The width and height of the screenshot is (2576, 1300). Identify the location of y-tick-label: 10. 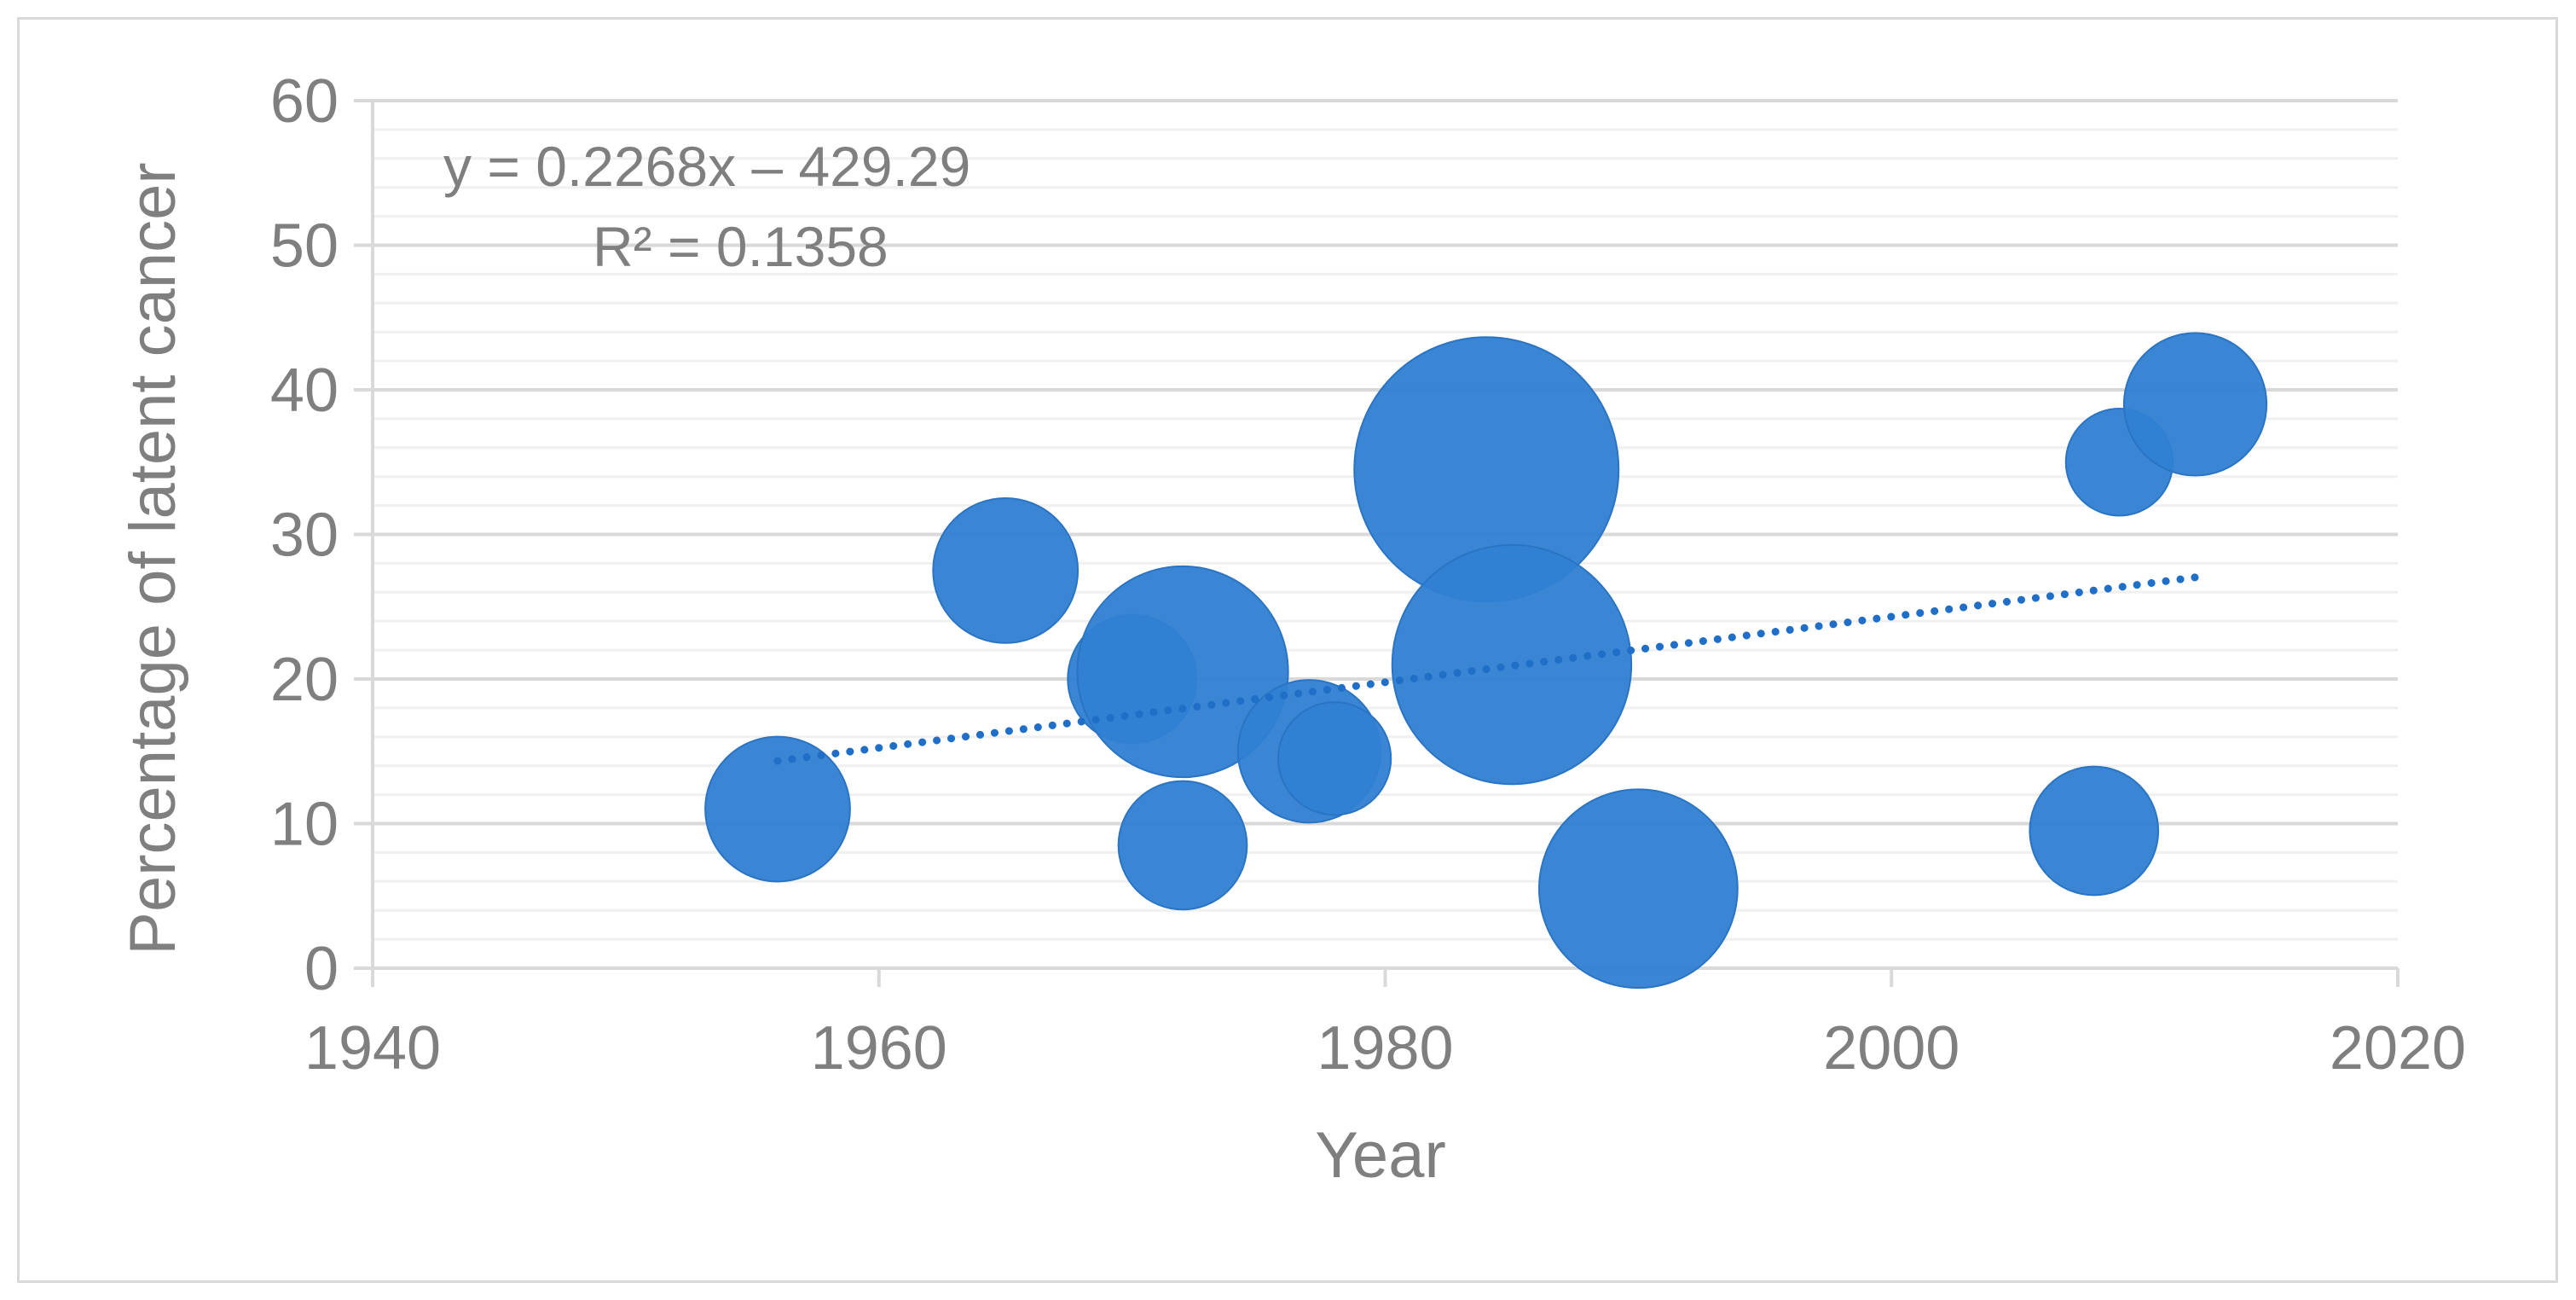
(305, 825).